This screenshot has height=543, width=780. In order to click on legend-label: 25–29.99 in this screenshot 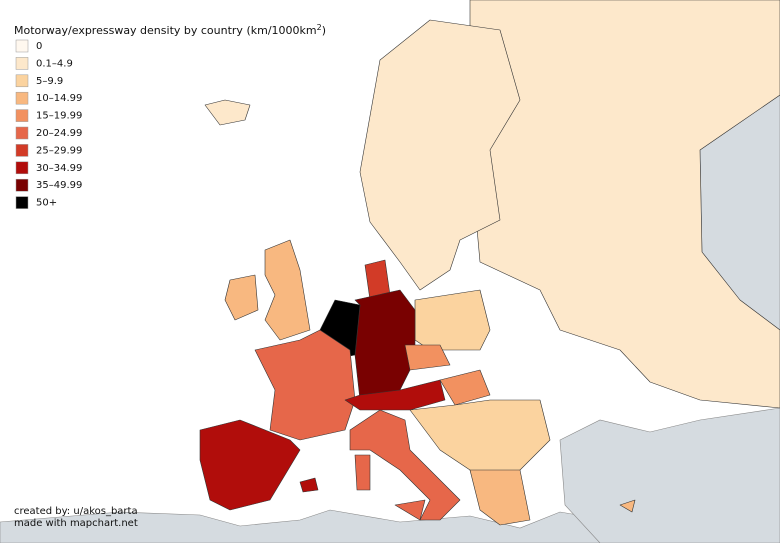, I will do `click(59, 150)`.